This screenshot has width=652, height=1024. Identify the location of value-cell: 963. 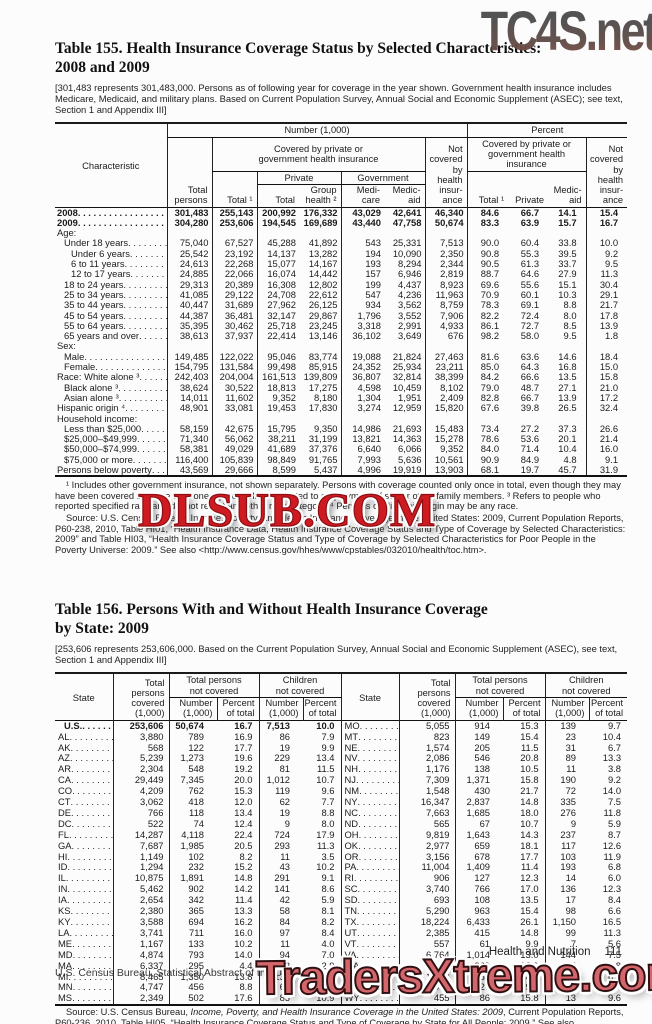
(479, 911).